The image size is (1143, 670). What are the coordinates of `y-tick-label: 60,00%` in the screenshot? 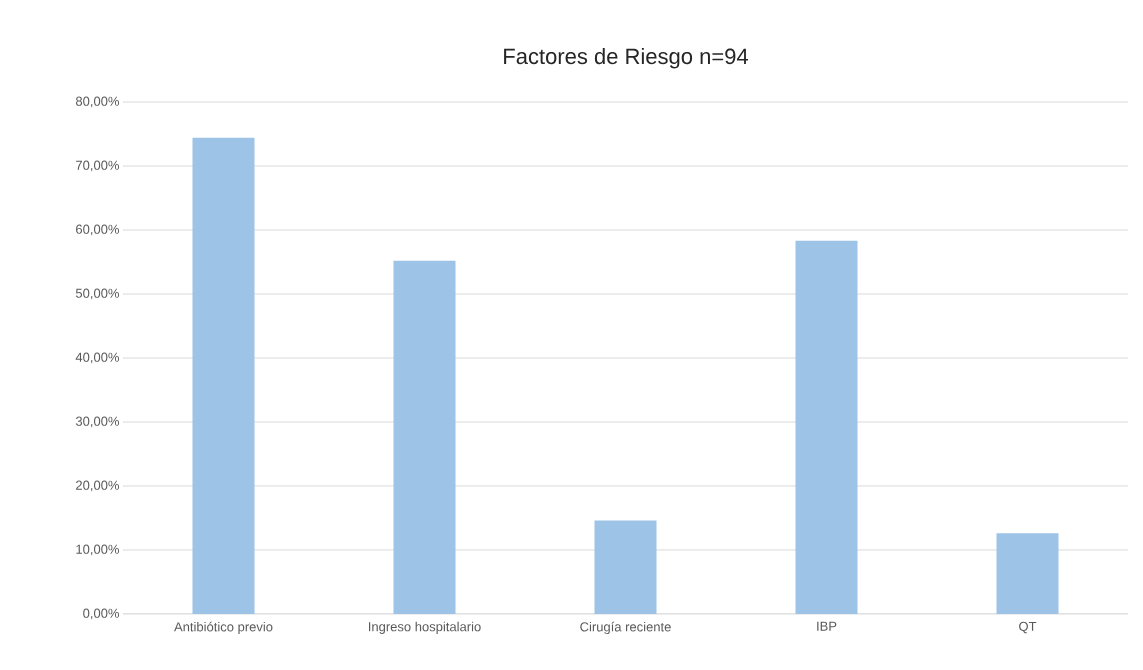 It's located at (98, 230).